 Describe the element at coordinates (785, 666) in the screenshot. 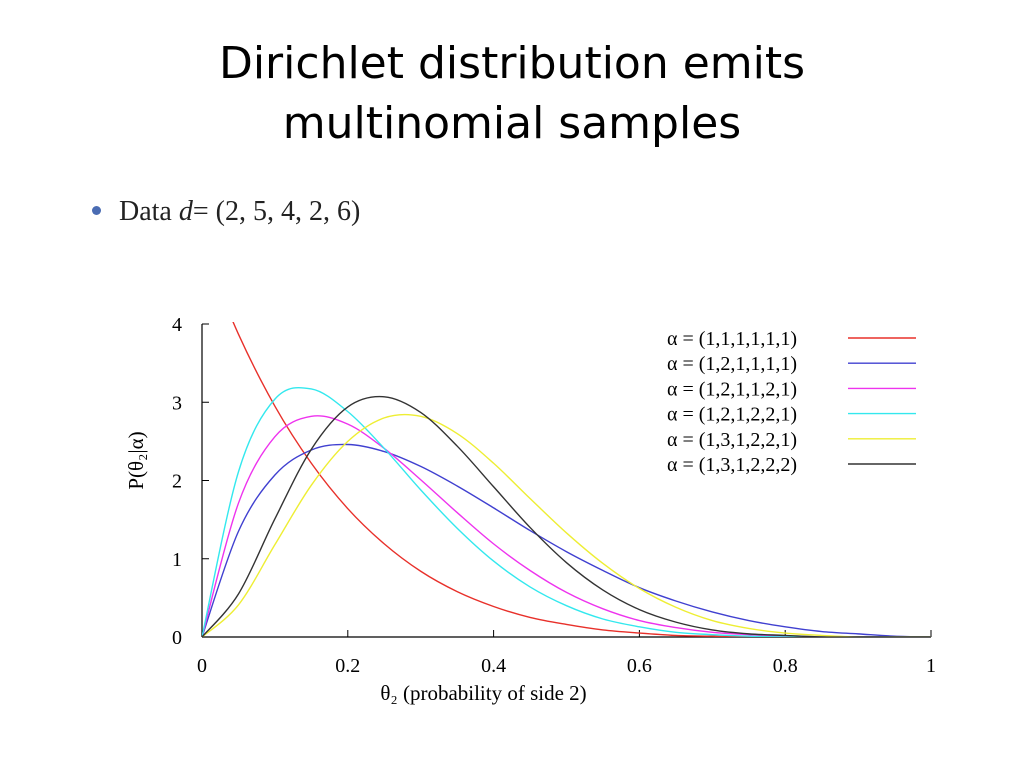

I see `x-tick-label: 0.8` at that location.